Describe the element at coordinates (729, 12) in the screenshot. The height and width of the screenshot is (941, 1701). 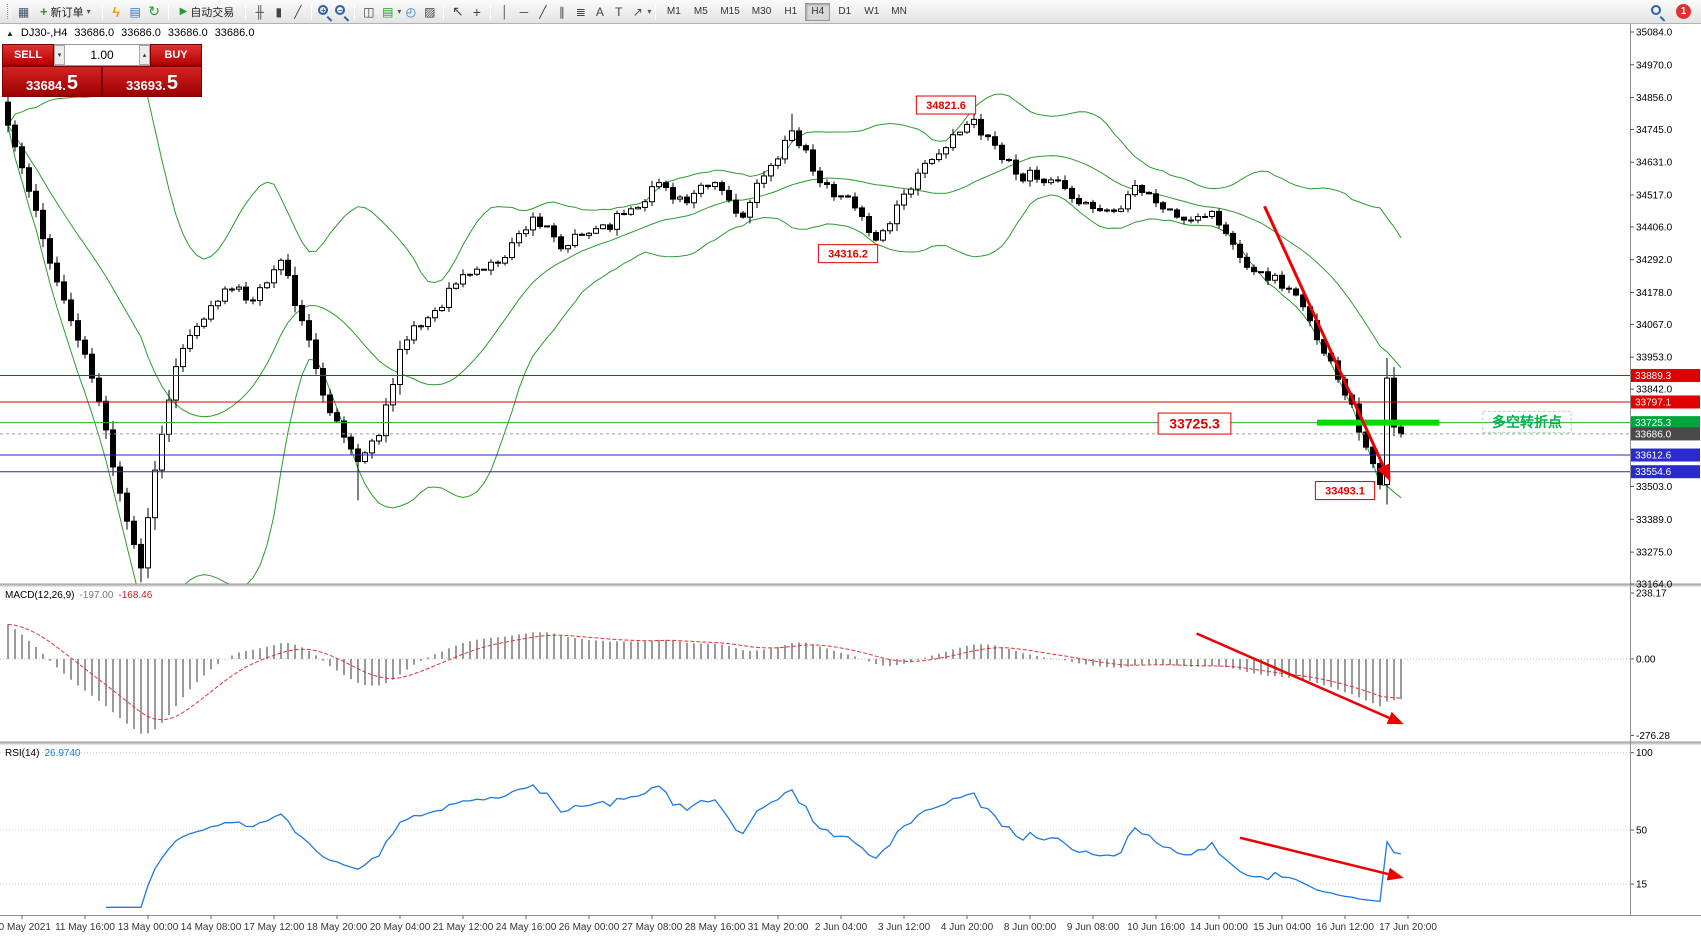
I see `timeframe-m15: M15` at that location.